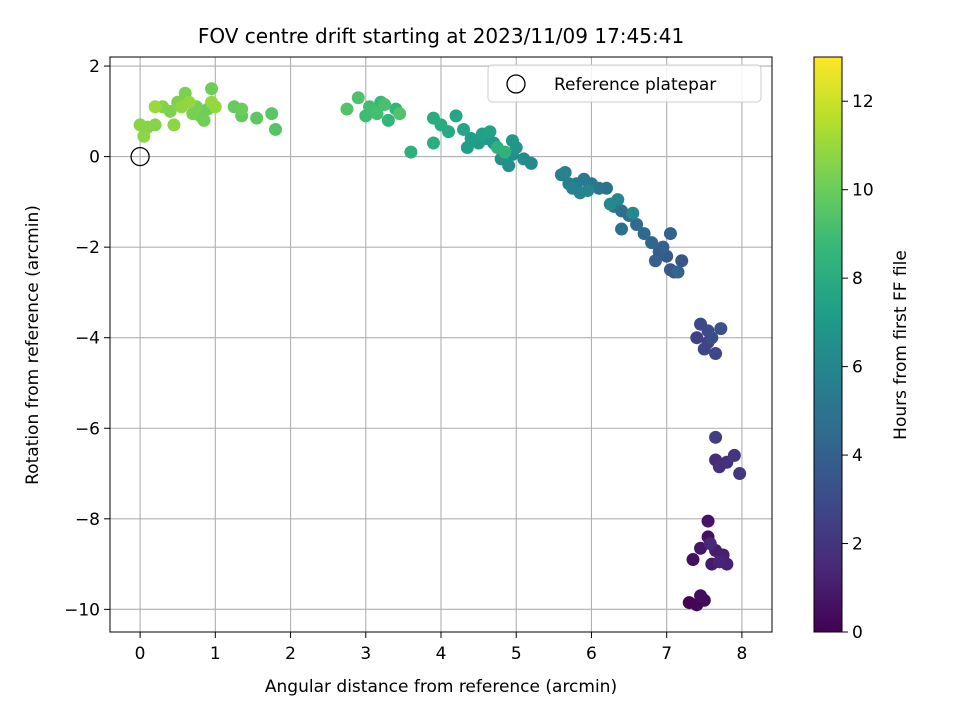 The width and height of the screenshot is (960, 720). What do you see at coordinates (82, 610) in the screenshot?
I see `y-tick-label: −10` at bounding box center [82, 610].